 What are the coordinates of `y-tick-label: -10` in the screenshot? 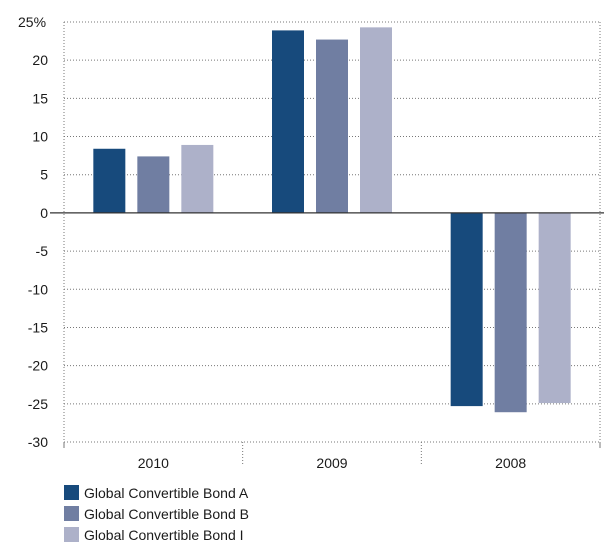 It's located at (38, 289).